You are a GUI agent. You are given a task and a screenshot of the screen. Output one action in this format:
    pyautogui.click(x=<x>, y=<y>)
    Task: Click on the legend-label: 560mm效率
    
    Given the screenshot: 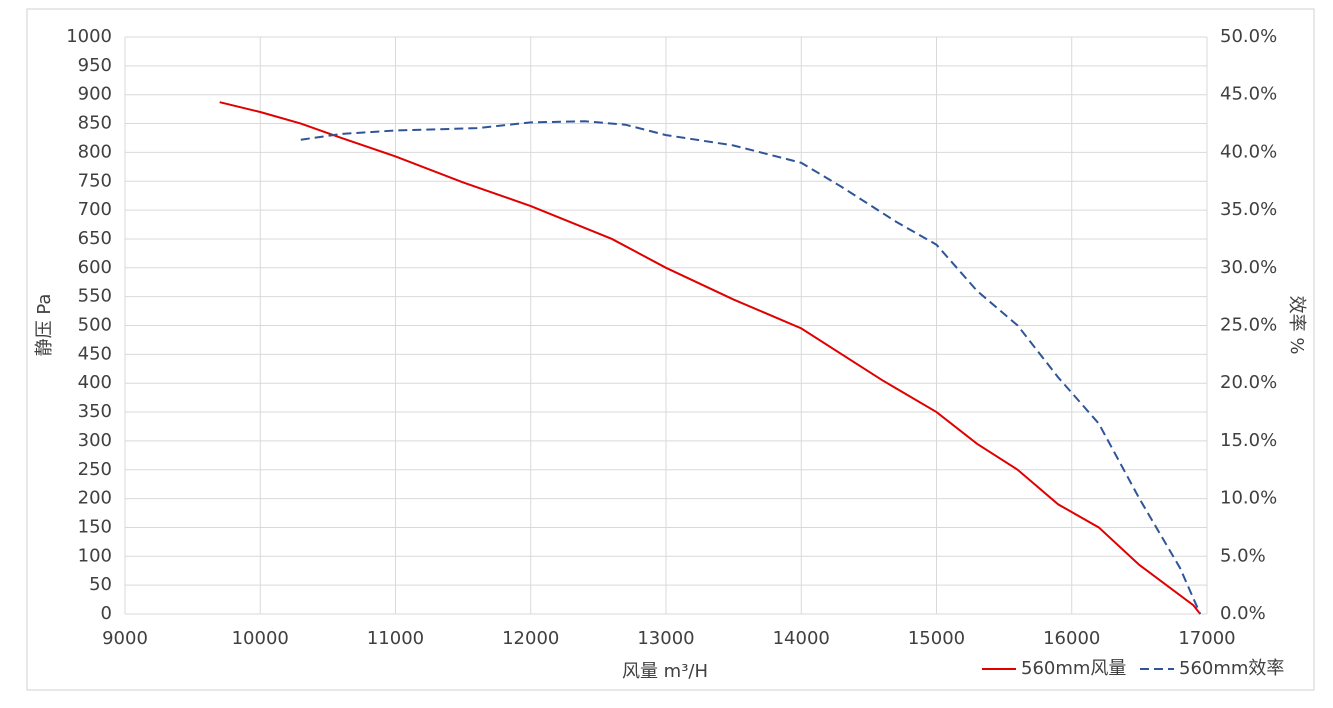 What is the action you would take?
    pyautogui.click(x=1231, y=668)
    